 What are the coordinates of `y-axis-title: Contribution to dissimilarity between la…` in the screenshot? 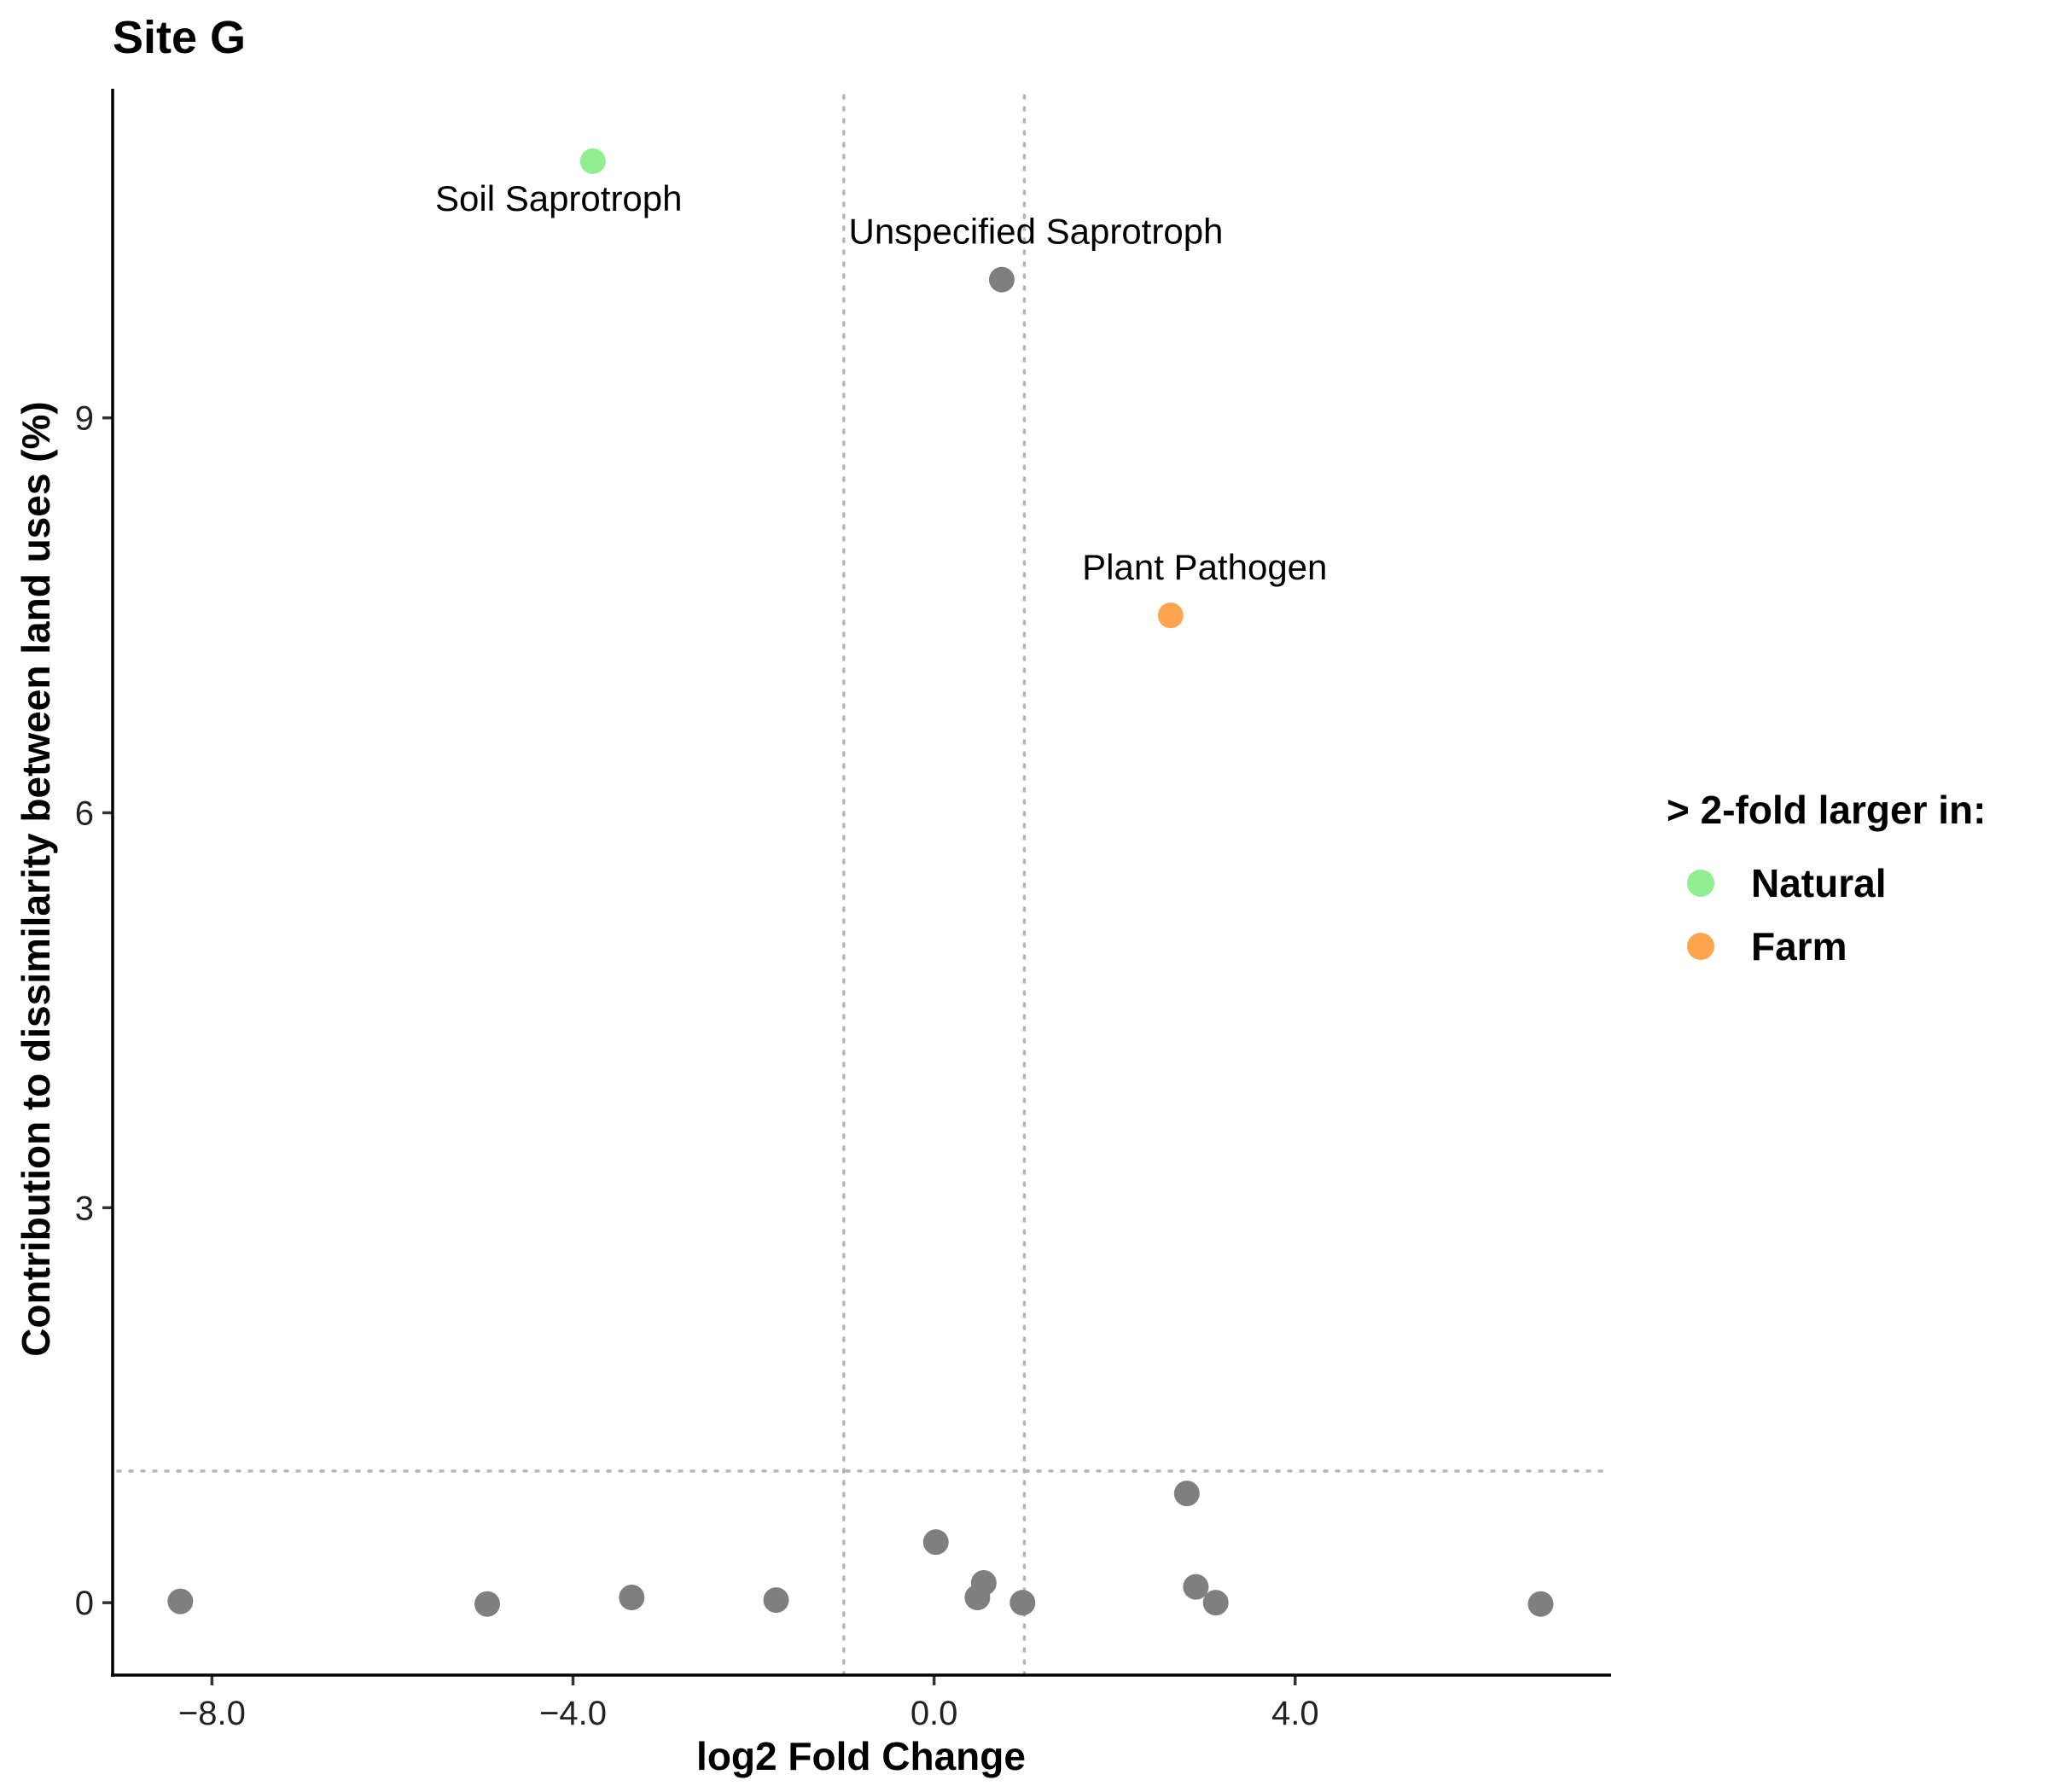 It's located at (36, 878).